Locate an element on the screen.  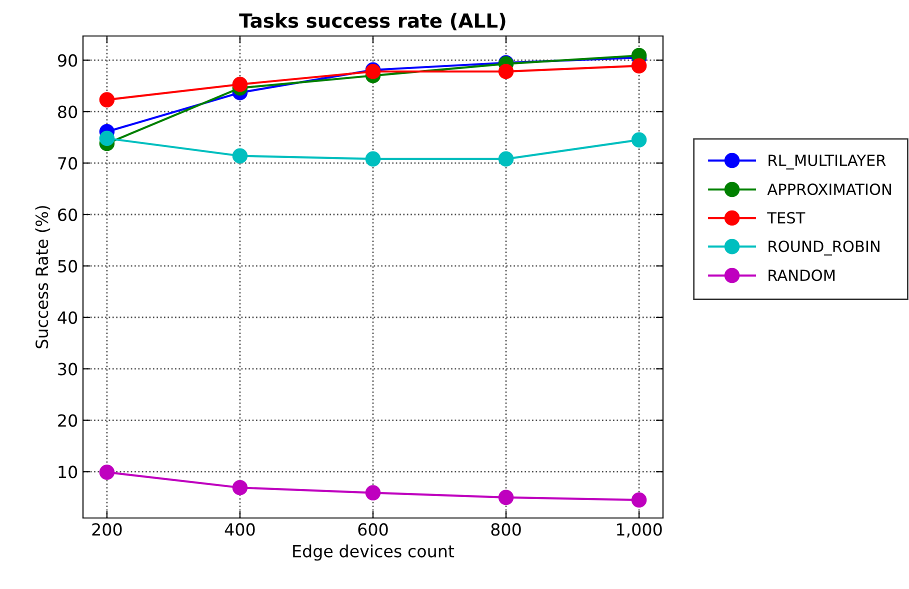
x-tick-label: 1,000 is located at coordinates (639, 530).